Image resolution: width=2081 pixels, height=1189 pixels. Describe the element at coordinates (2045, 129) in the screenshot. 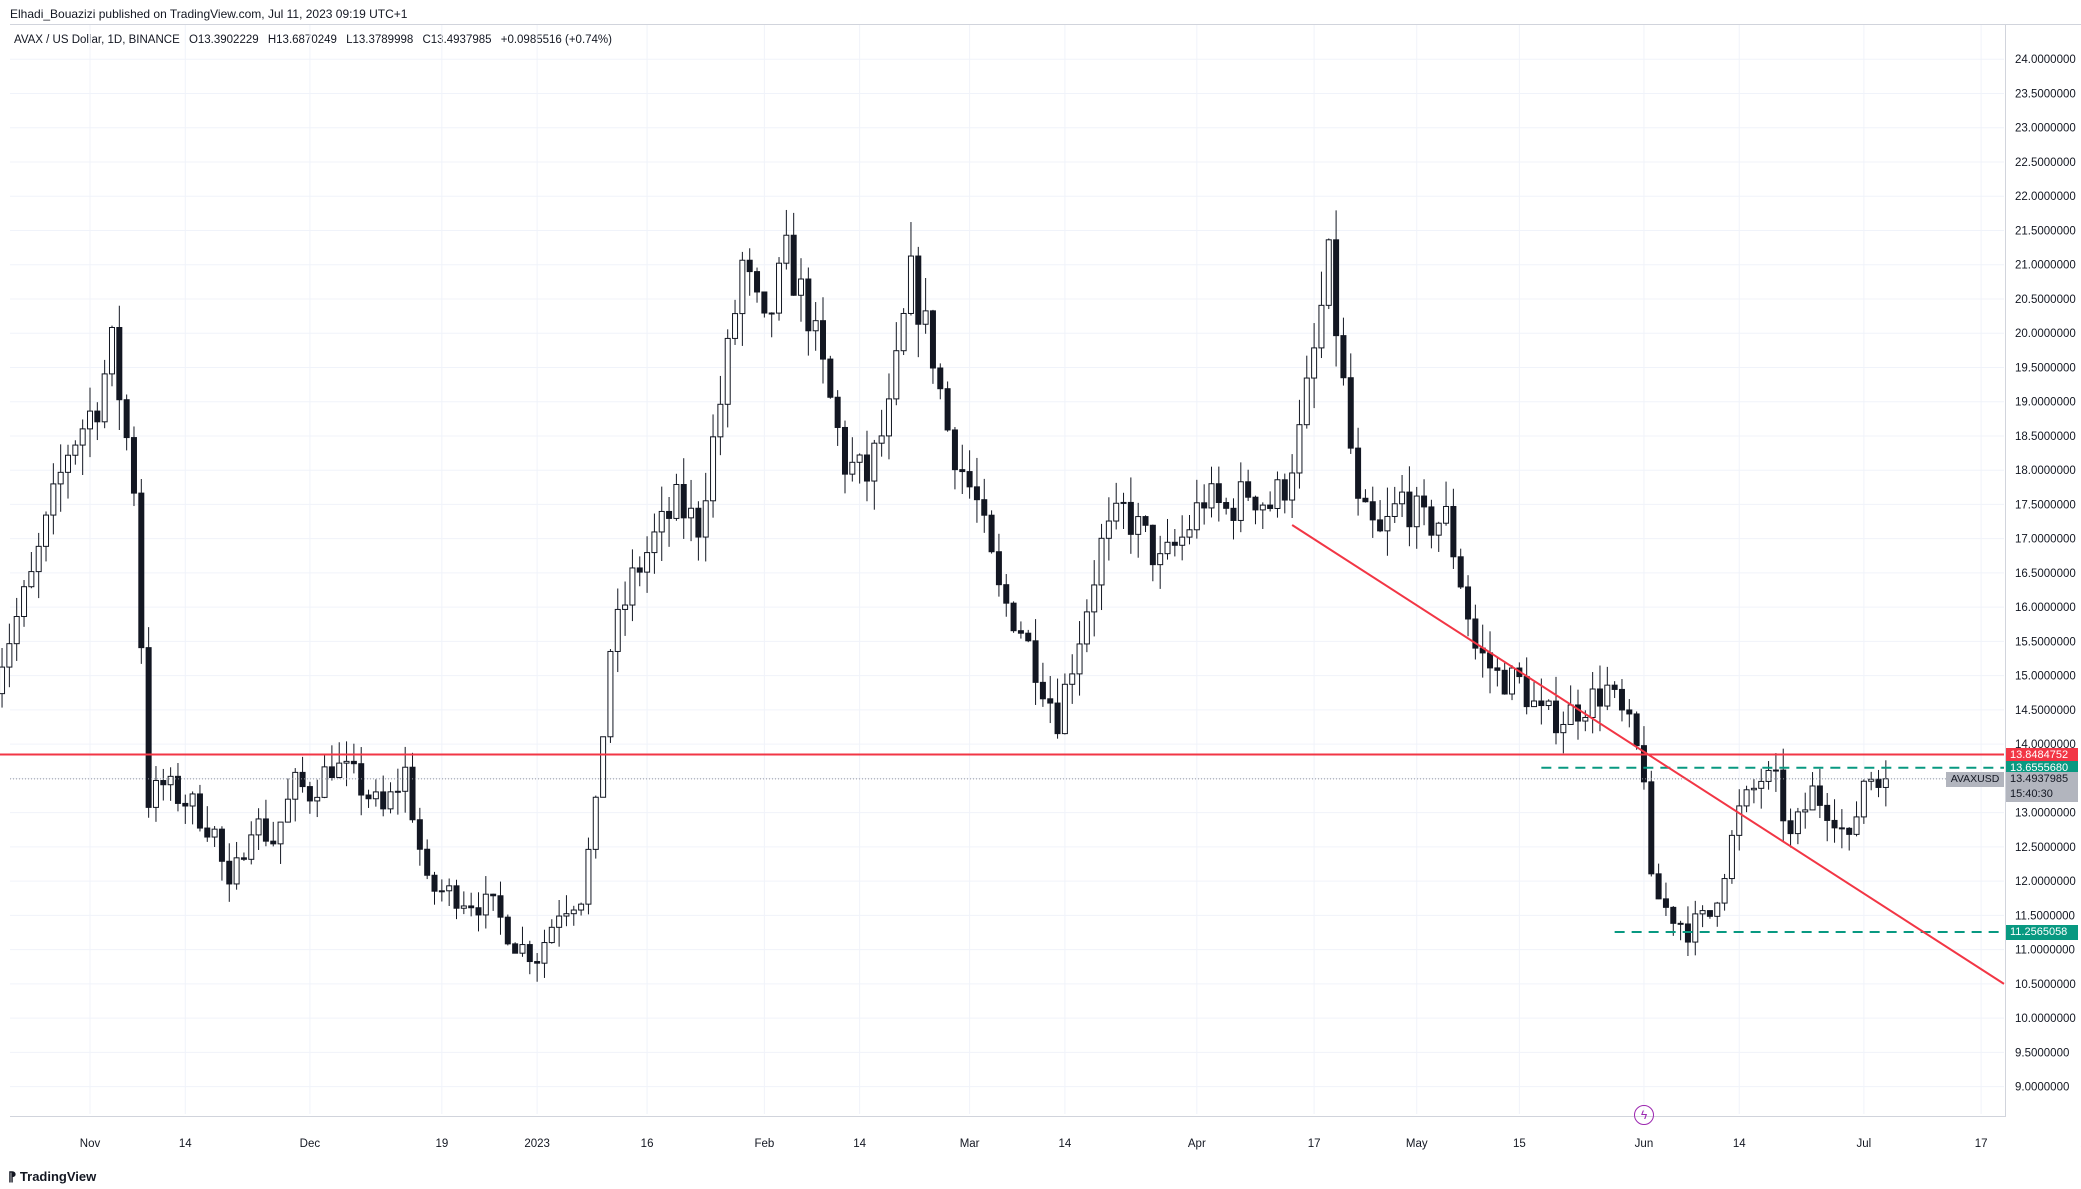

I see `y-tick-label: 23.0000000` at that location.